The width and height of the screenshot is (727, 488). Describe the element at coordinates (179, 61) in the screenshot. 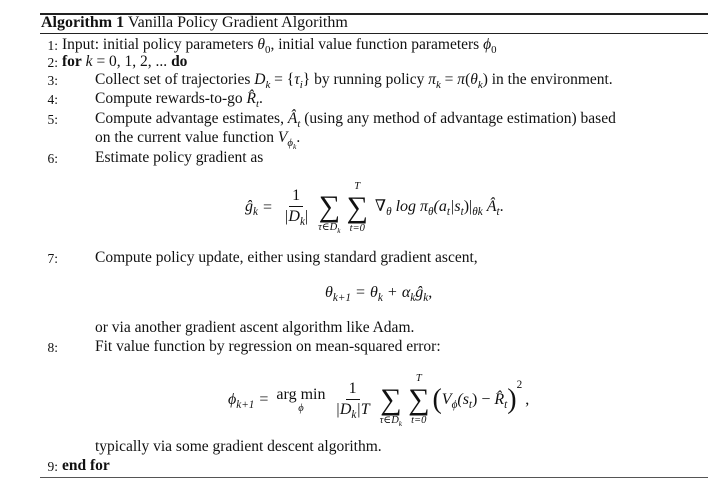

I see `keyword-do: do` at that location.